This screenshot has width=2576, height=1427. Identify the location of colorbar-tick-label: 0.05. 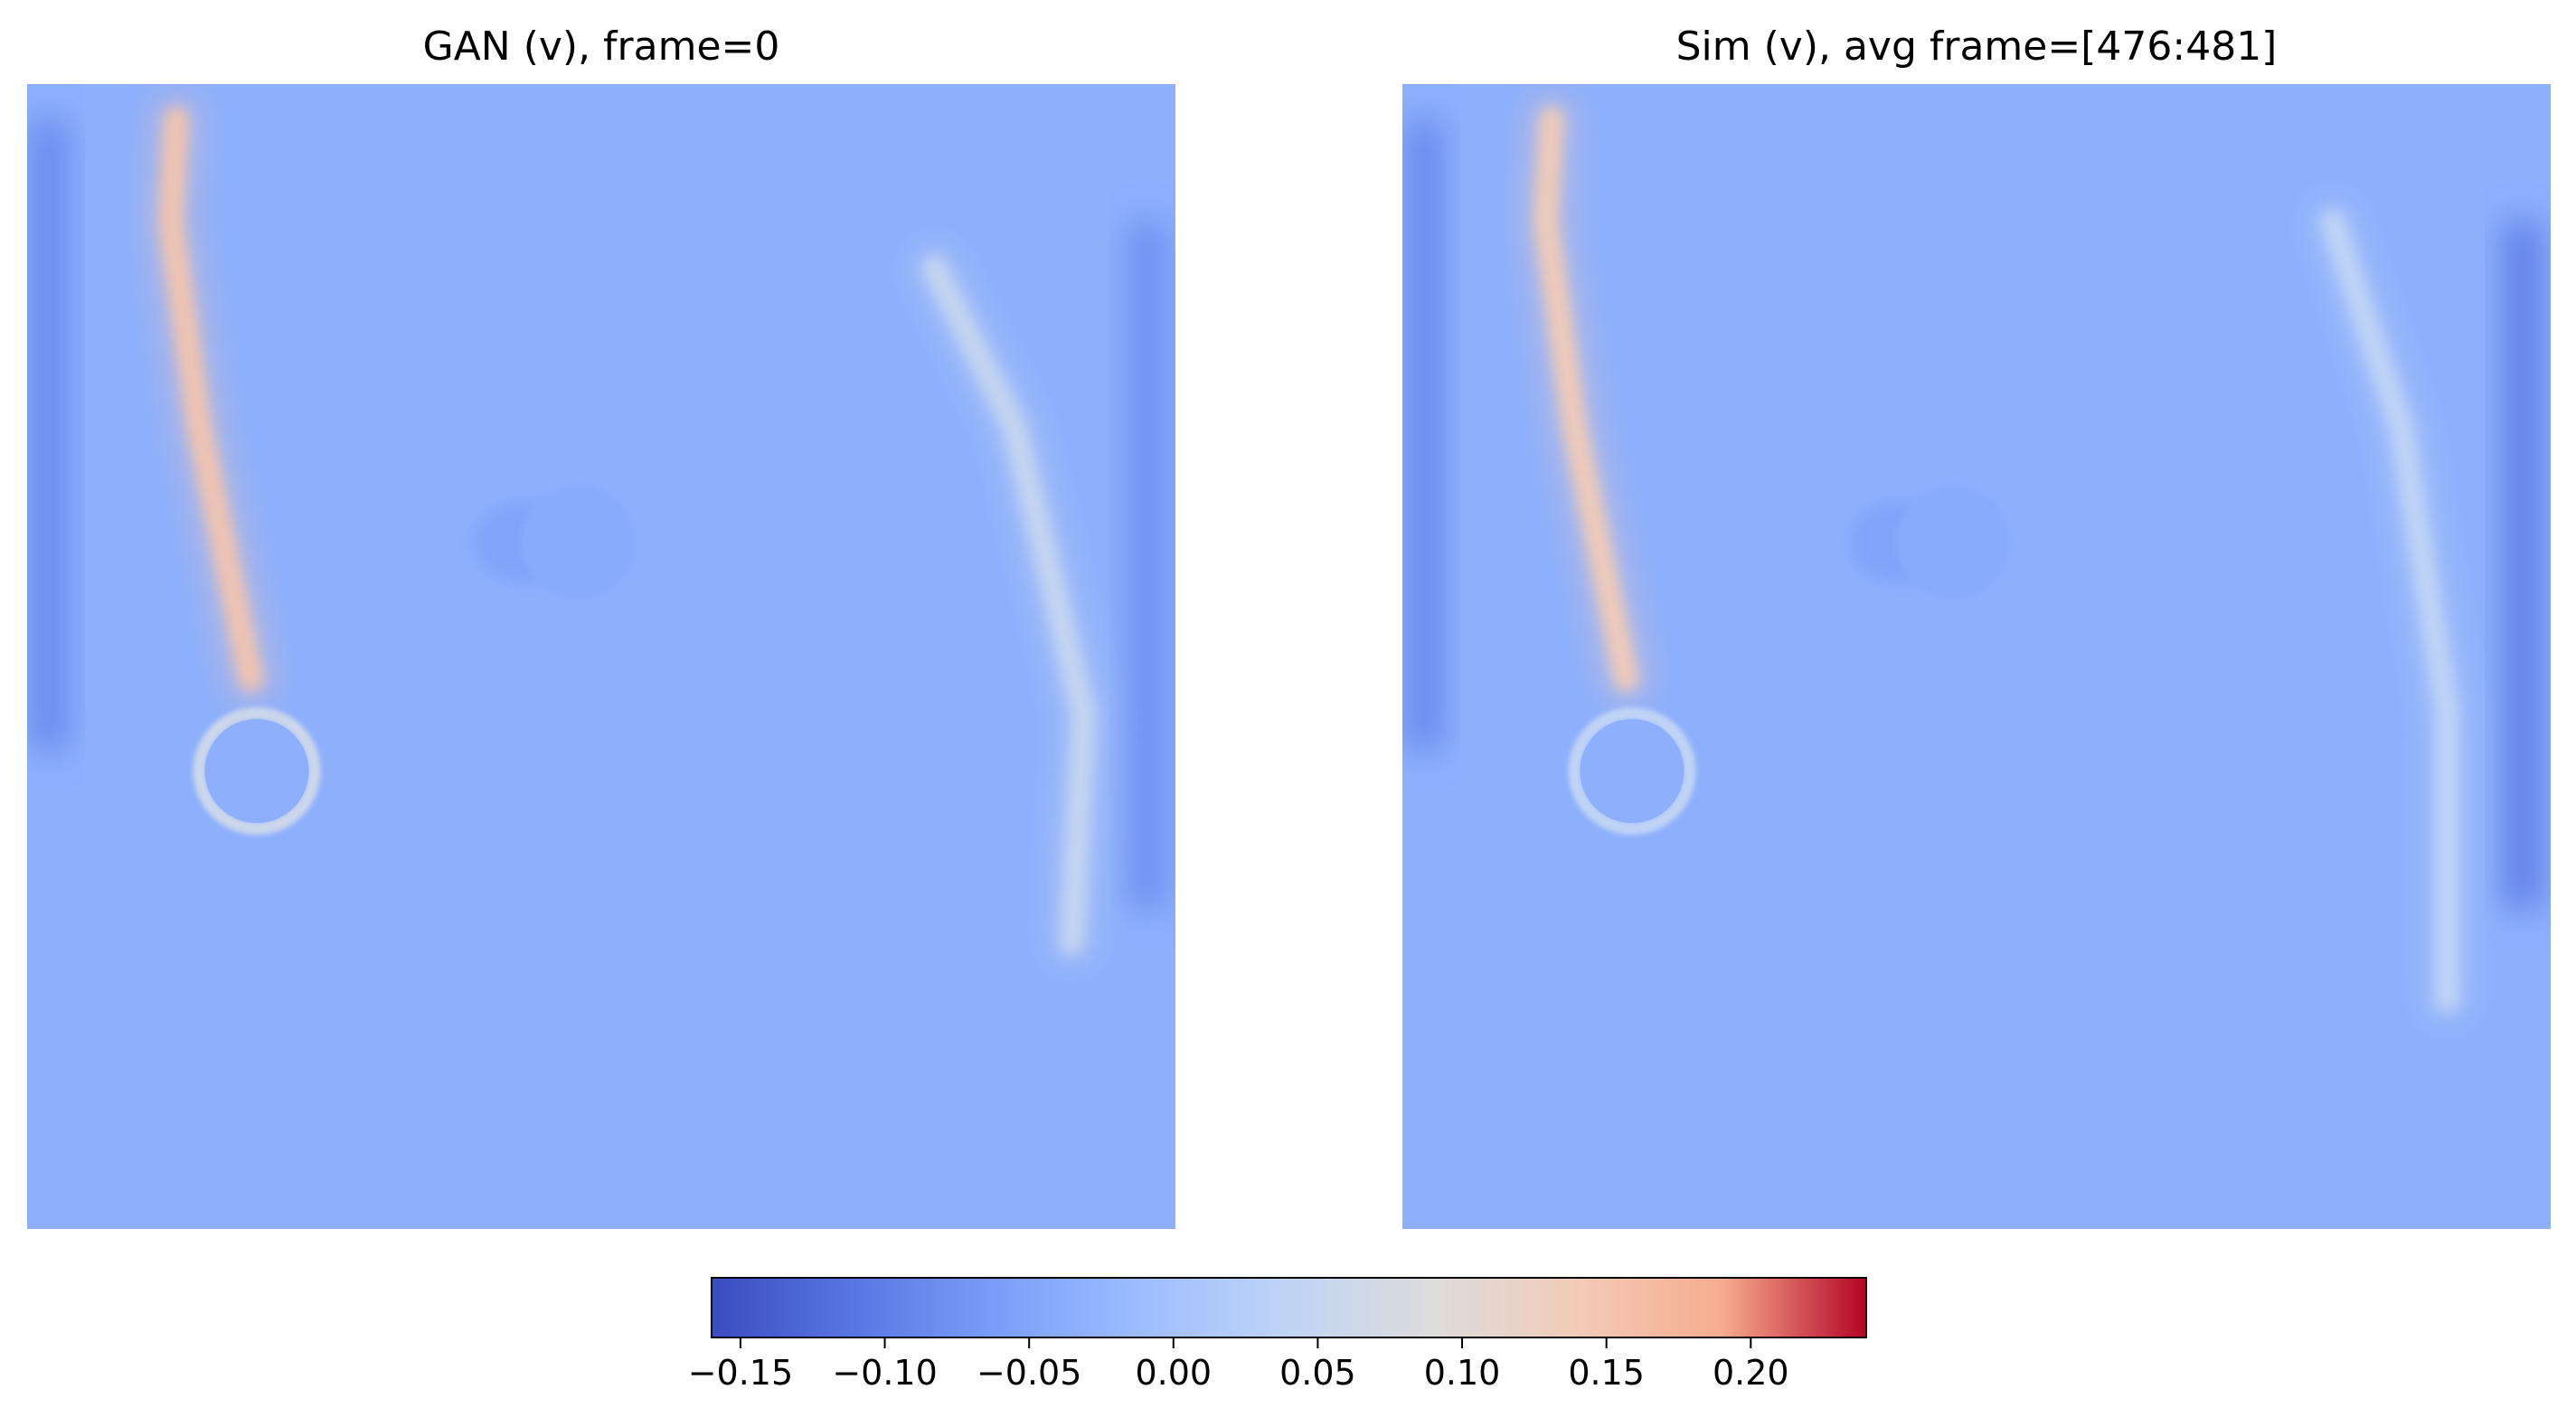
(1318, 1373).